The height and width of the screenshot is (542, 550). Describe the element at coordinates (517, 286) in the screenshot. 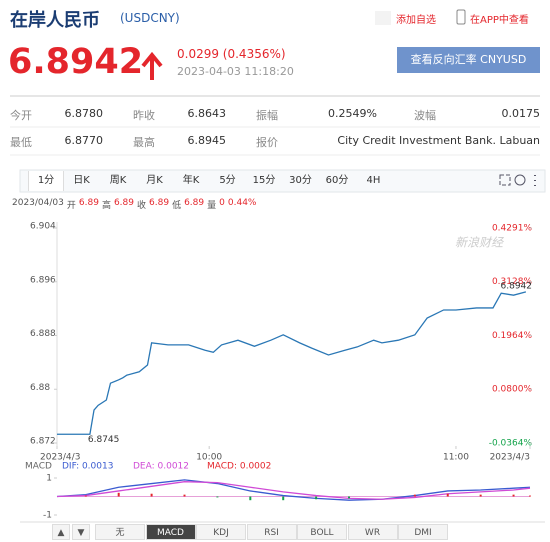

I see `annotation: 6.8942` at that location.